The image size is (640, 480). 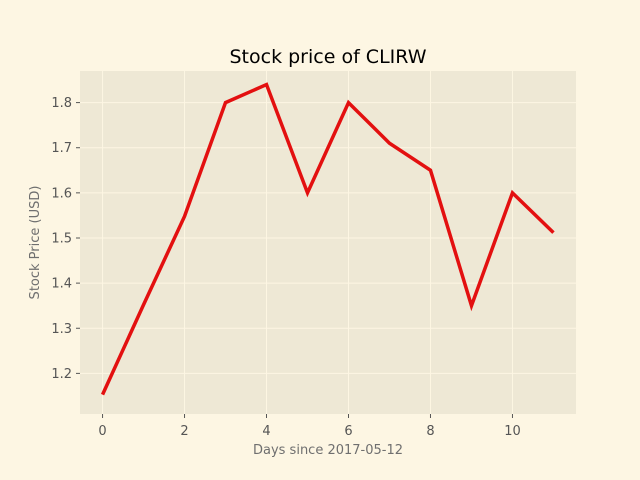 What do you see at coordinates (328, 57) in the screenshot?
I see `chart-title: Stock price of CLIRW` at bounding box center [328, 57].